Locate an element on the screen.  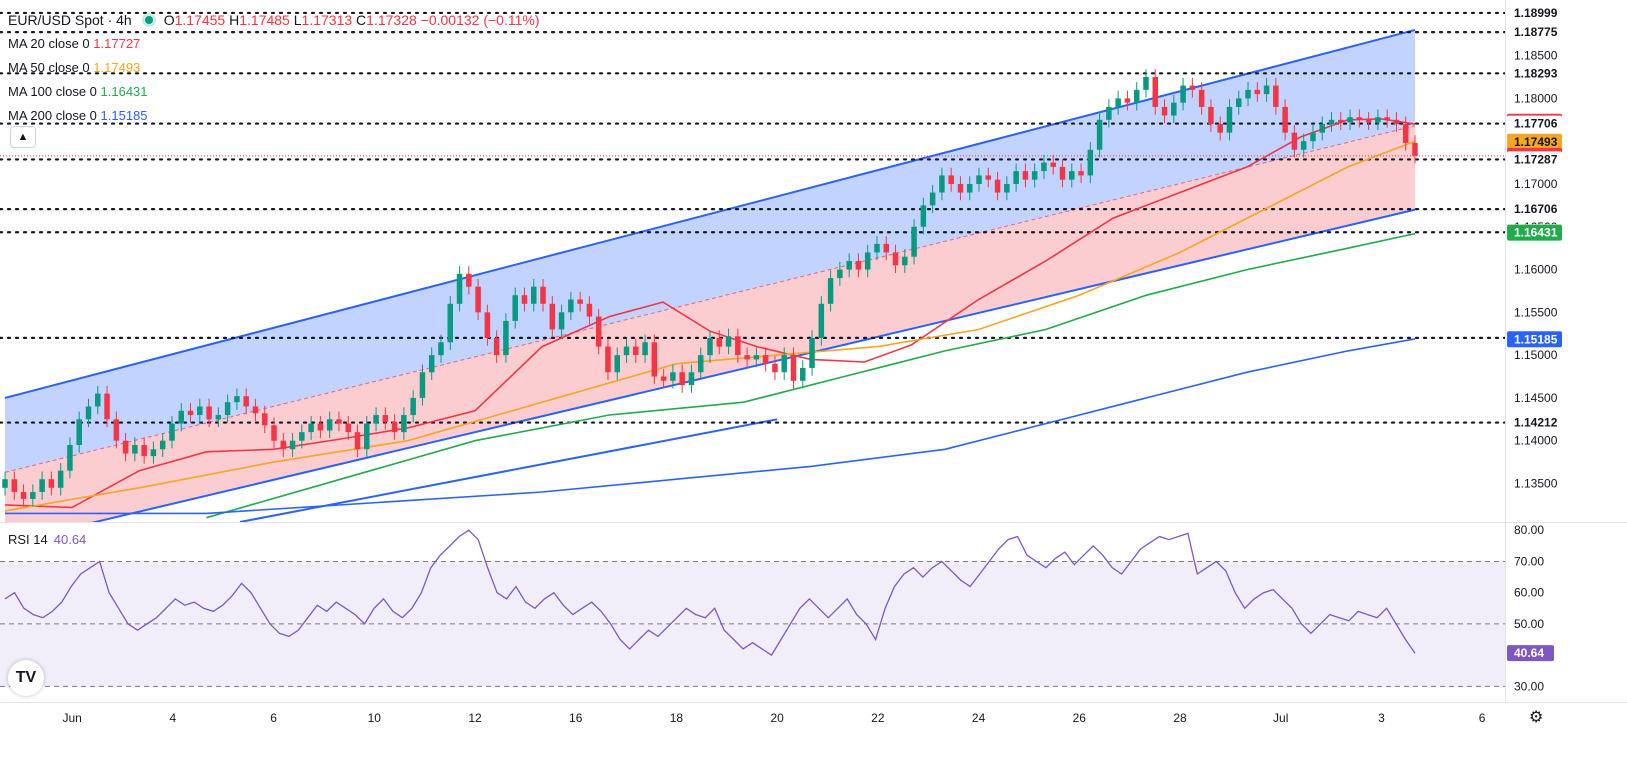
time-tick-label: 28 is located at coordinates (1180, 718).